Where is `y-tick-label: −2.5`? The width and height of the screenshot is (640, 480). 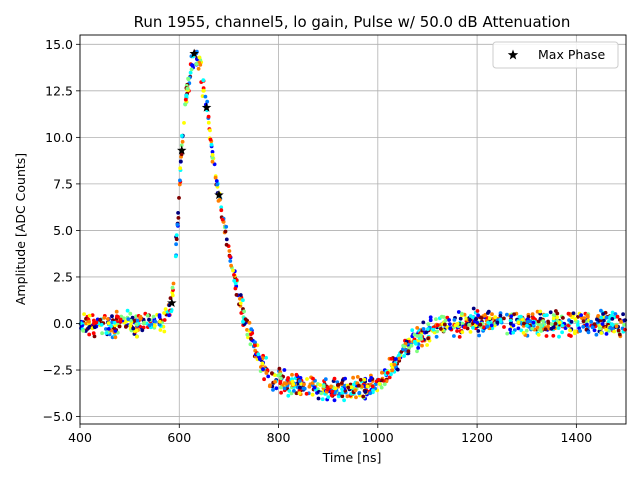
y-tick-label: −2.5 is located at coordinates (58, 370).